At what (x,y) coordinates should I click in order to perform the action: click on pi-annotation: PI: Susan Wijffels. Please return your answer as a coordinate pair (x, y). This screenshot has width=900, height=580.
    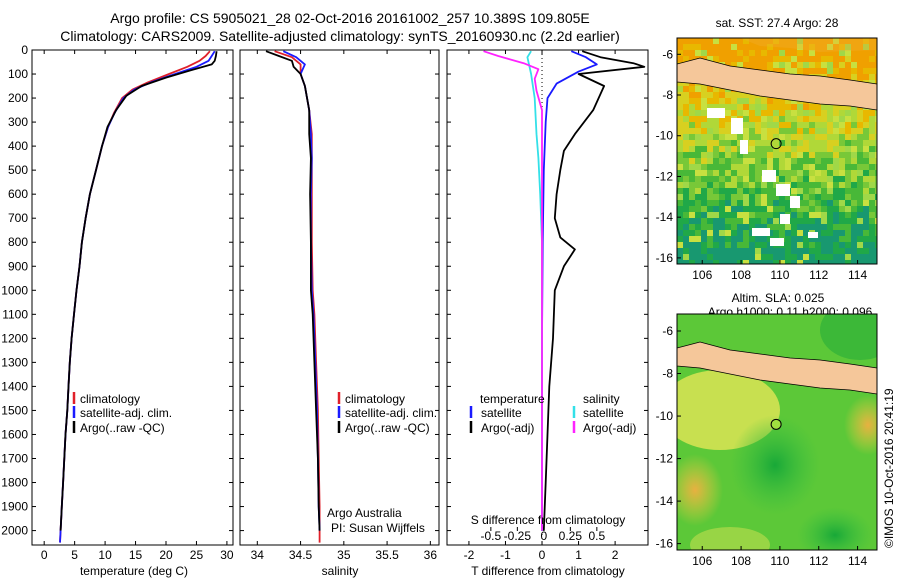
    Looking at the image, I should click on (378, 528).